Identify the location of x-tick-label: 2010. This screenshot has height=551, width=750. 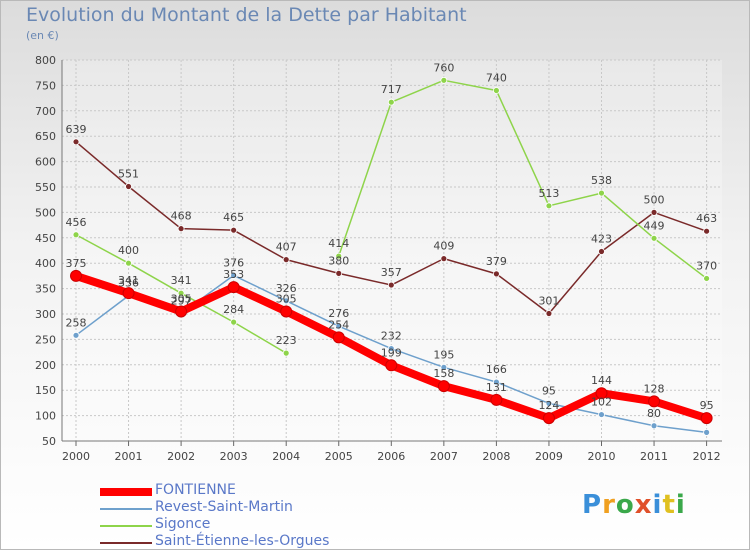
(602, 456).